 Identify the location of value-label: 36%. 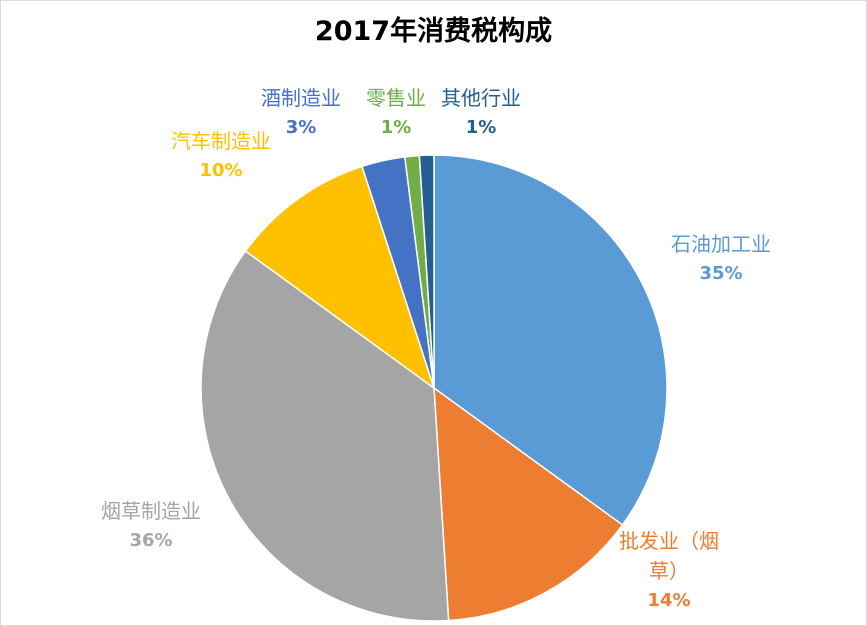
(151, 540).